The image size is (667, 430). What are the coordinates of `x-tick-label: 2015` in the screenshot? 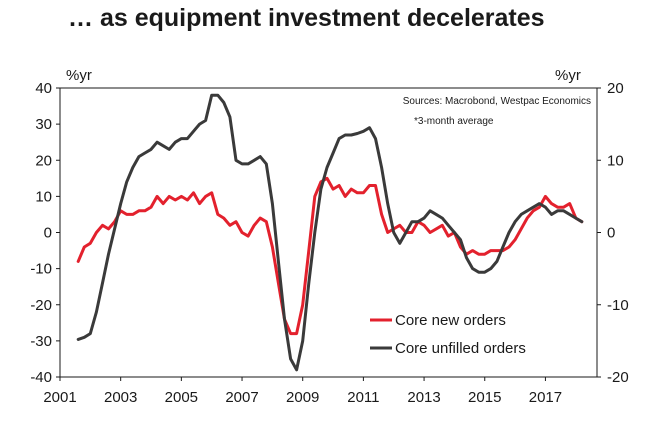 It's located at (484, 397).